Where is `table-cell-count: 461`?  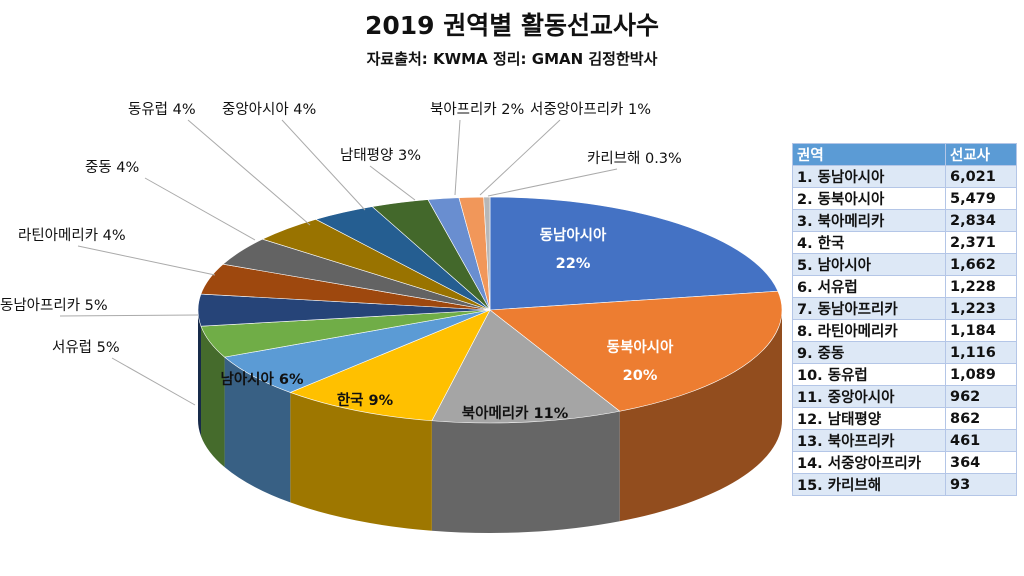
table-cell-count: 461 is located at coordinates (981, 440).